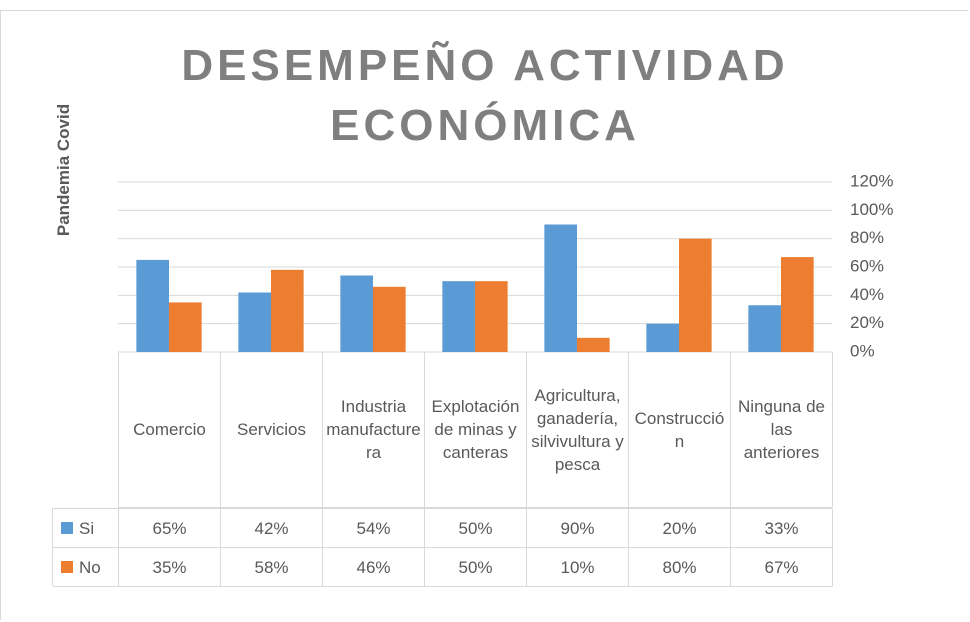 The height and width of the screenshot is (622, 970). Describe the element at coordinates (272, 528) in the screenshot. I see `data-table-value: 42%` at that location.